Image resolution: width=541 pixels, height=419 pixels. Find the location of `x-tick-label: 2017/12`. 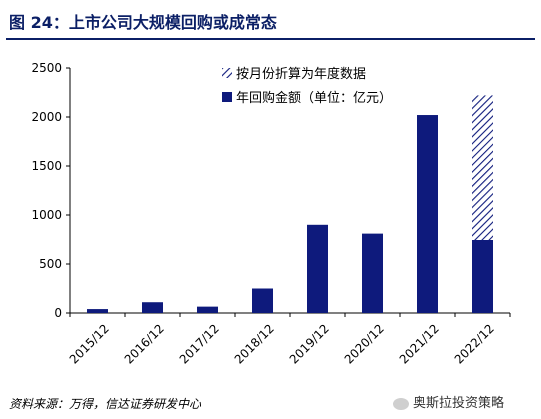

x-tick-label: 2017/12 is located at coordinates (199, 343).